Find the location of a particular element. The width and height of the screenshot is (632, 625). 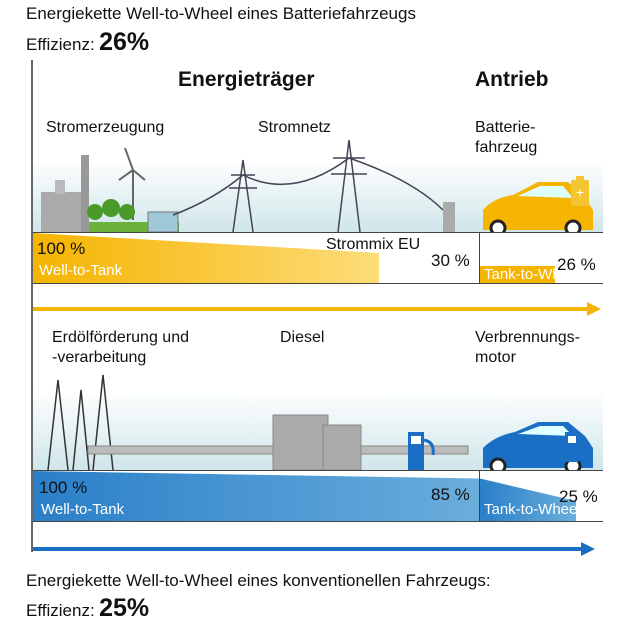

battery-arrow is located at coordinates (317, 309).